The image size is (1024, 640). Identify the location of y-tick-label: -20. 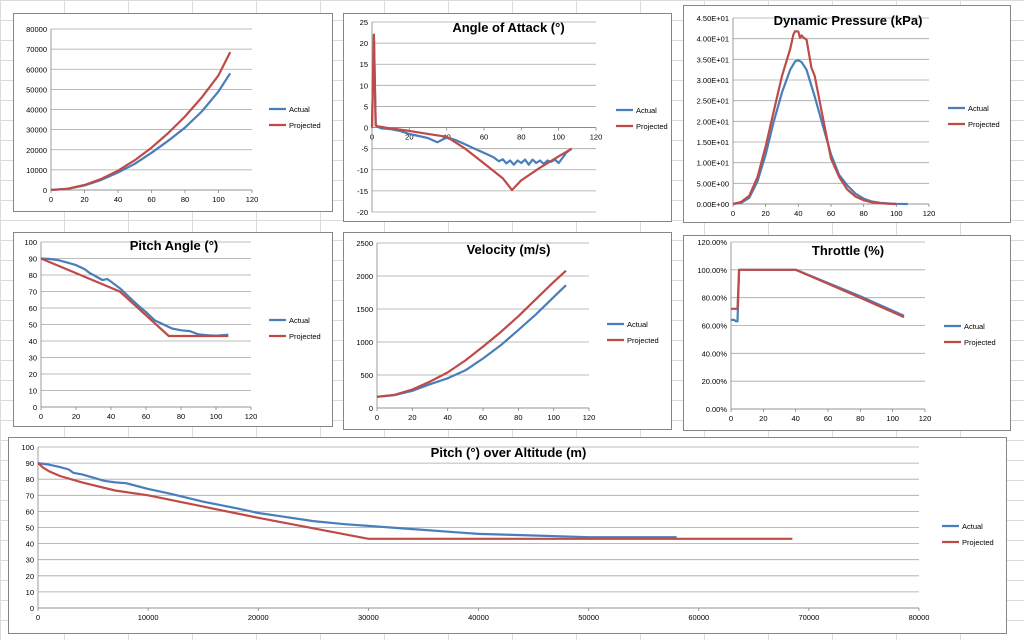
(362, 212).